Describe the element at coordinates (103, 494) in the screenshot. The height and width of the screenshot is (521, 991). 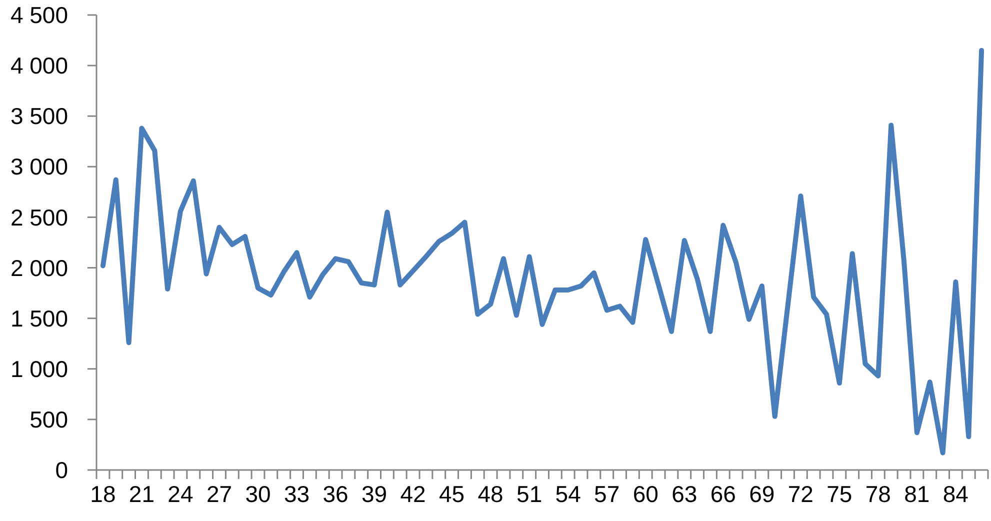
I see `x-tick-label: 18` at that location.